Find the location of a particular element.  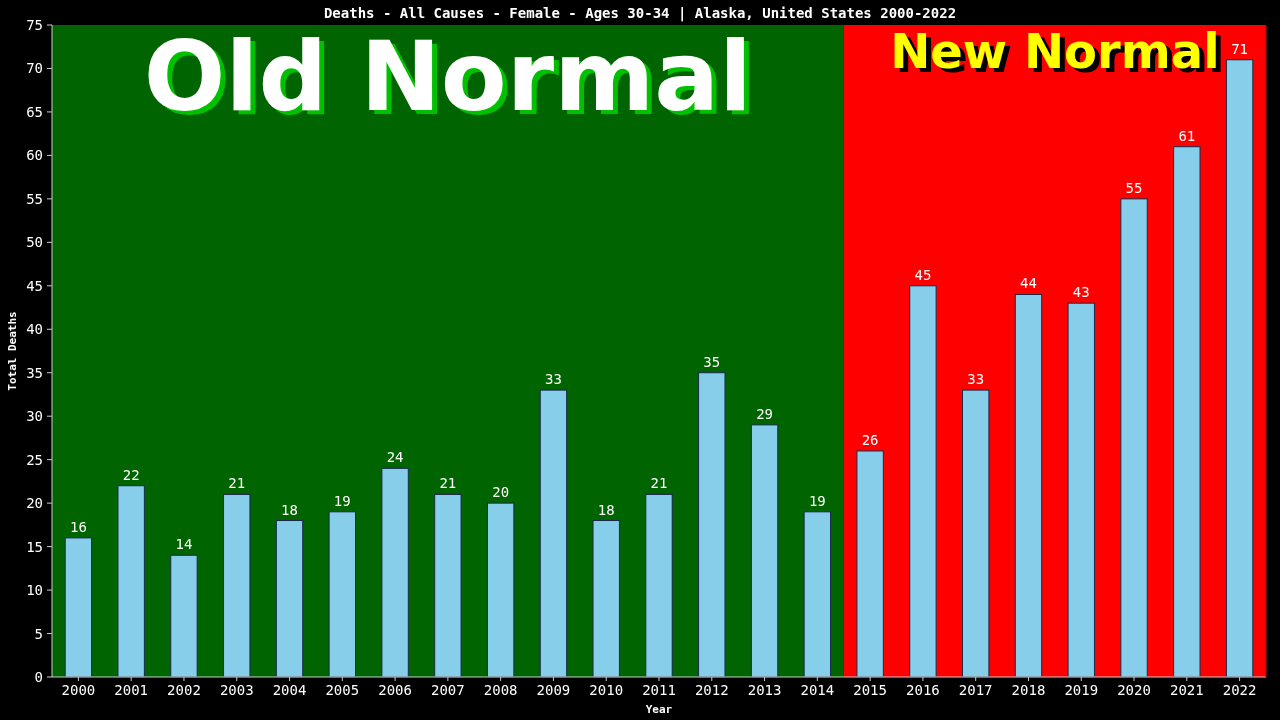

x-tick-label: 2001 is located at coordinates (131, 690).